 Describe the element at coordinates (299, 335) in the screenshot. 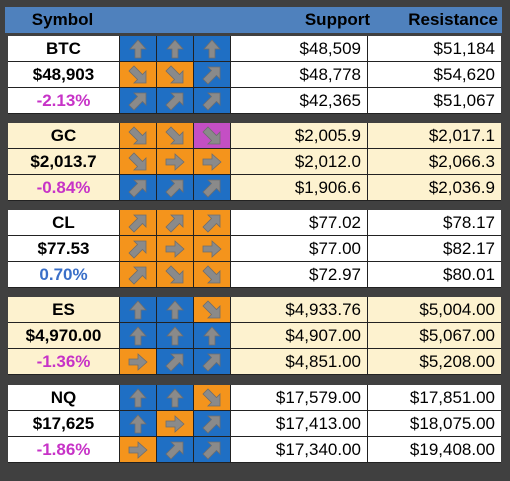

I see `support-value: $4,907.00` at that location.